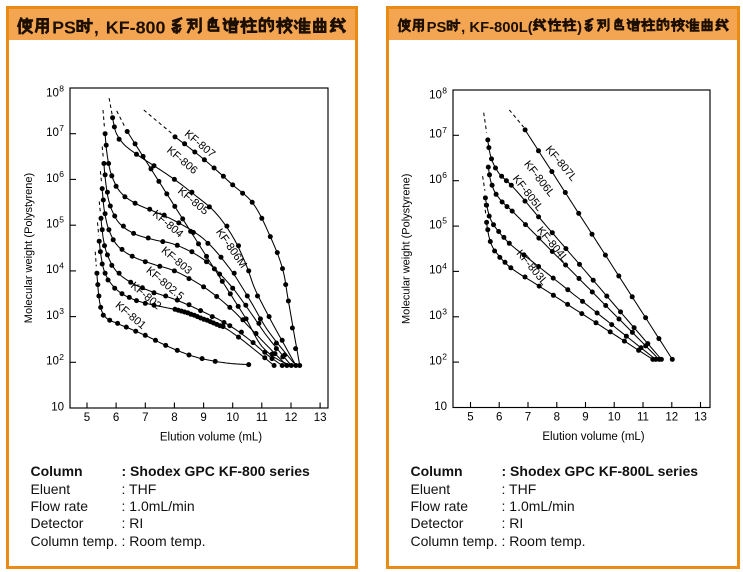 The width and height of the screenshot is (743, 572). What do you see at coordinates (136, 28) in the screenshot?
I see `svg-text: KF-800` at bounding box center [136, 28].